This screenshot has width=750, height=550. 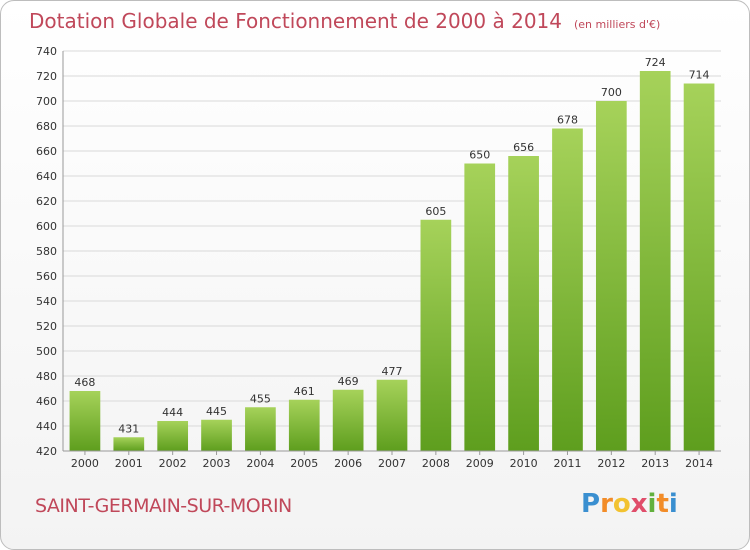 What do you see at coordinates (639, 504) in the screenshot?
I see `logo-letter: x` at bounding box center [639, 504].